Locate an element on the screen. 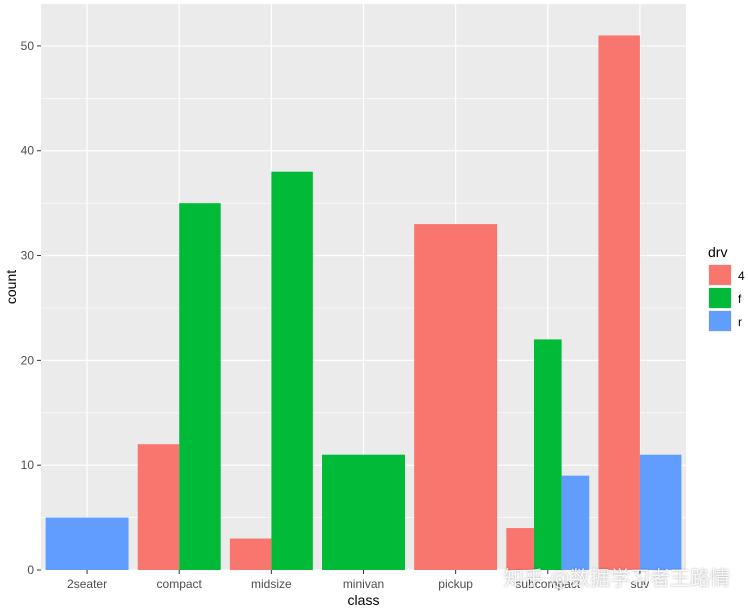 This screenshot has width=748, height=609. legend-label: f is located at coordinates (740, 299).